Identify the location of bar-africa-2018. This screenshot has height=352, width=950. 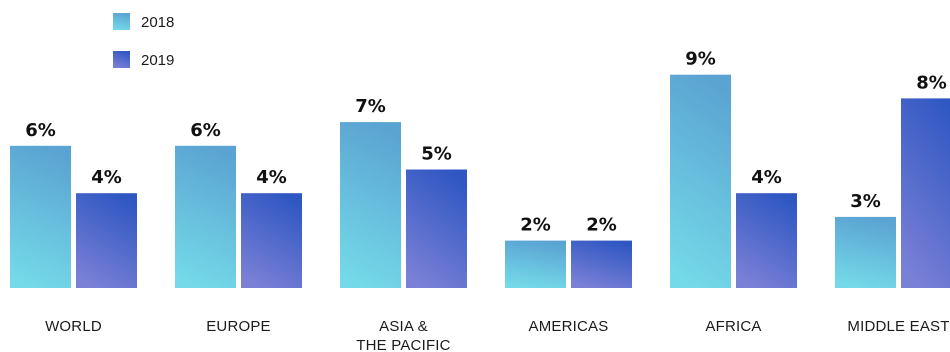
(700, 181).